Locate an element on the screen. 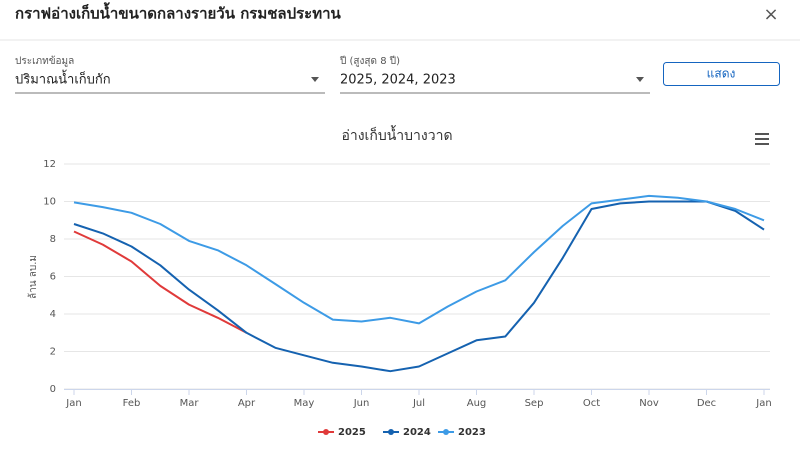 This screenshot has height=449, width=800. x-tick-label: Aug is located at coordinates (477, 403).